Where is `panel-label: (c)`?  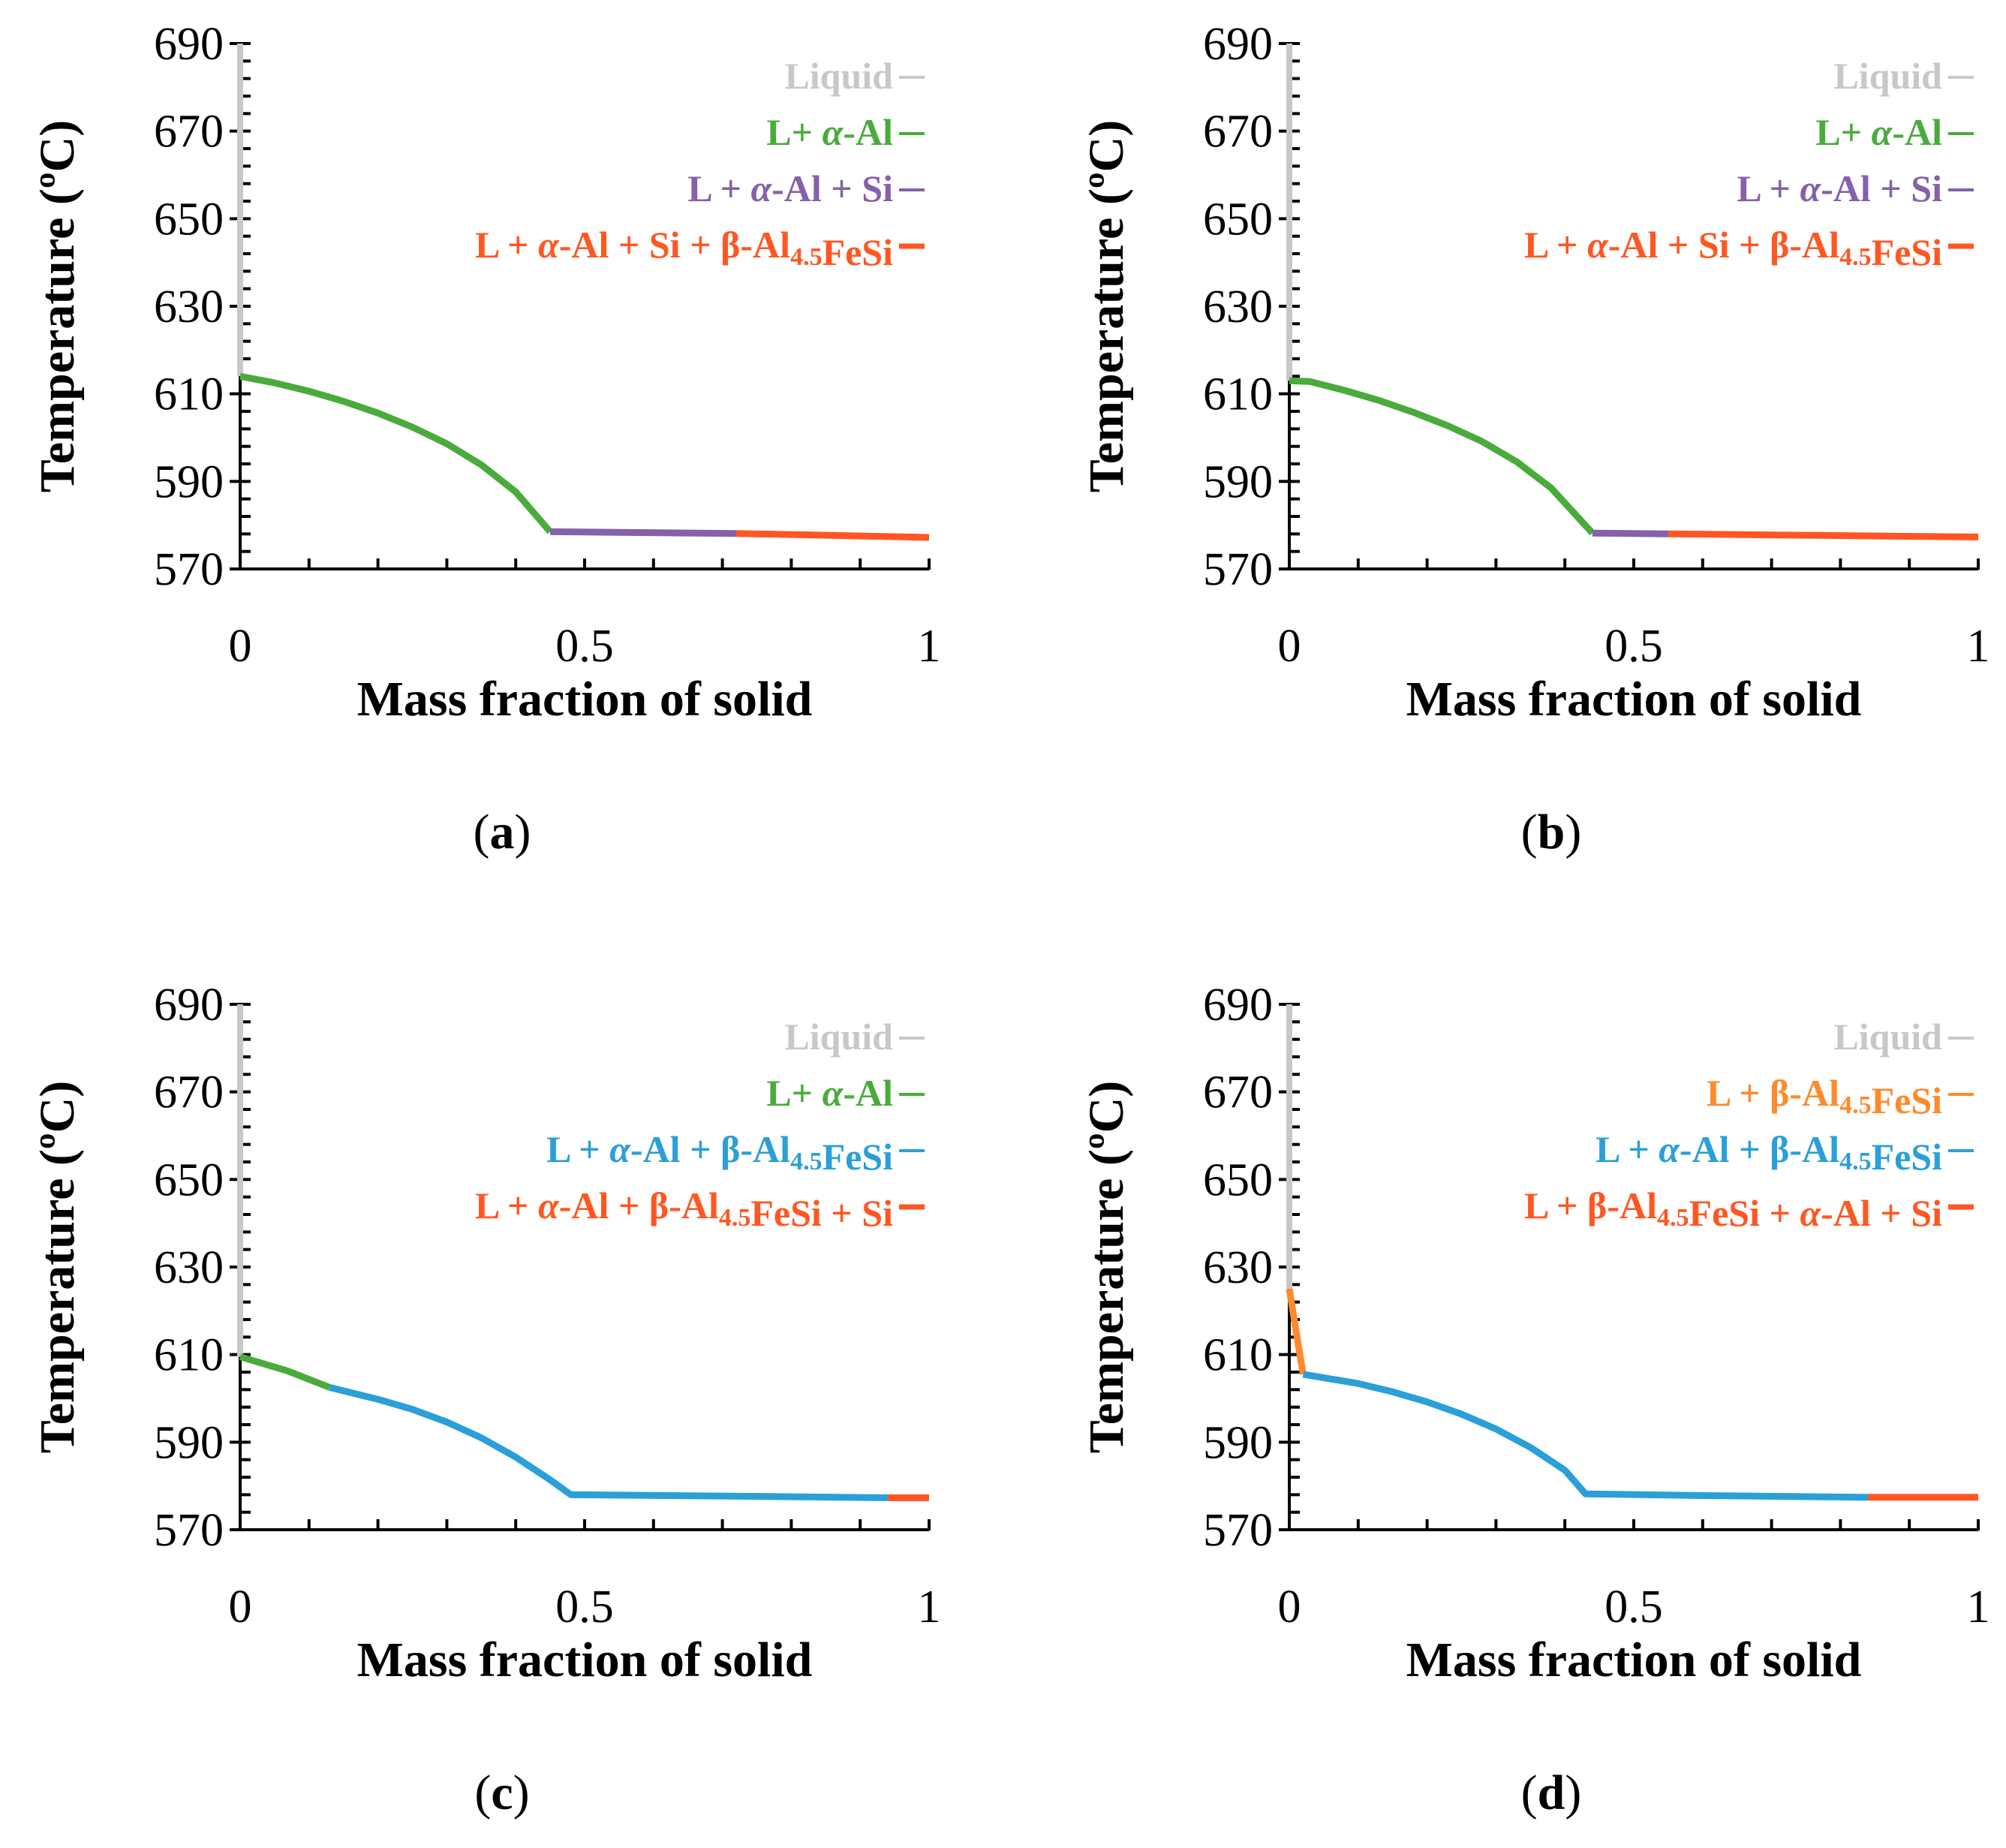
panel-label: (c) is located at coordinates (501, 1792).